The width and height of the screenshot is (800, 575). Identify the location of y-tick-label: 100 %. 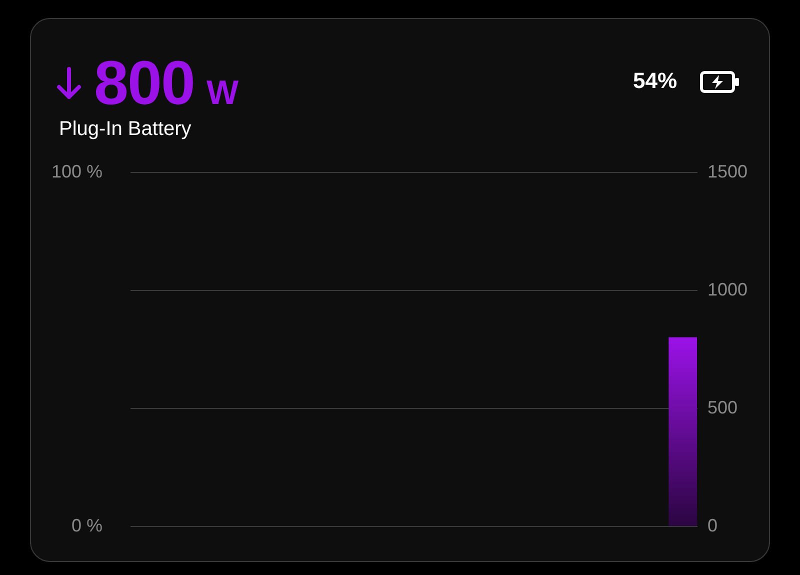
(76, 172).